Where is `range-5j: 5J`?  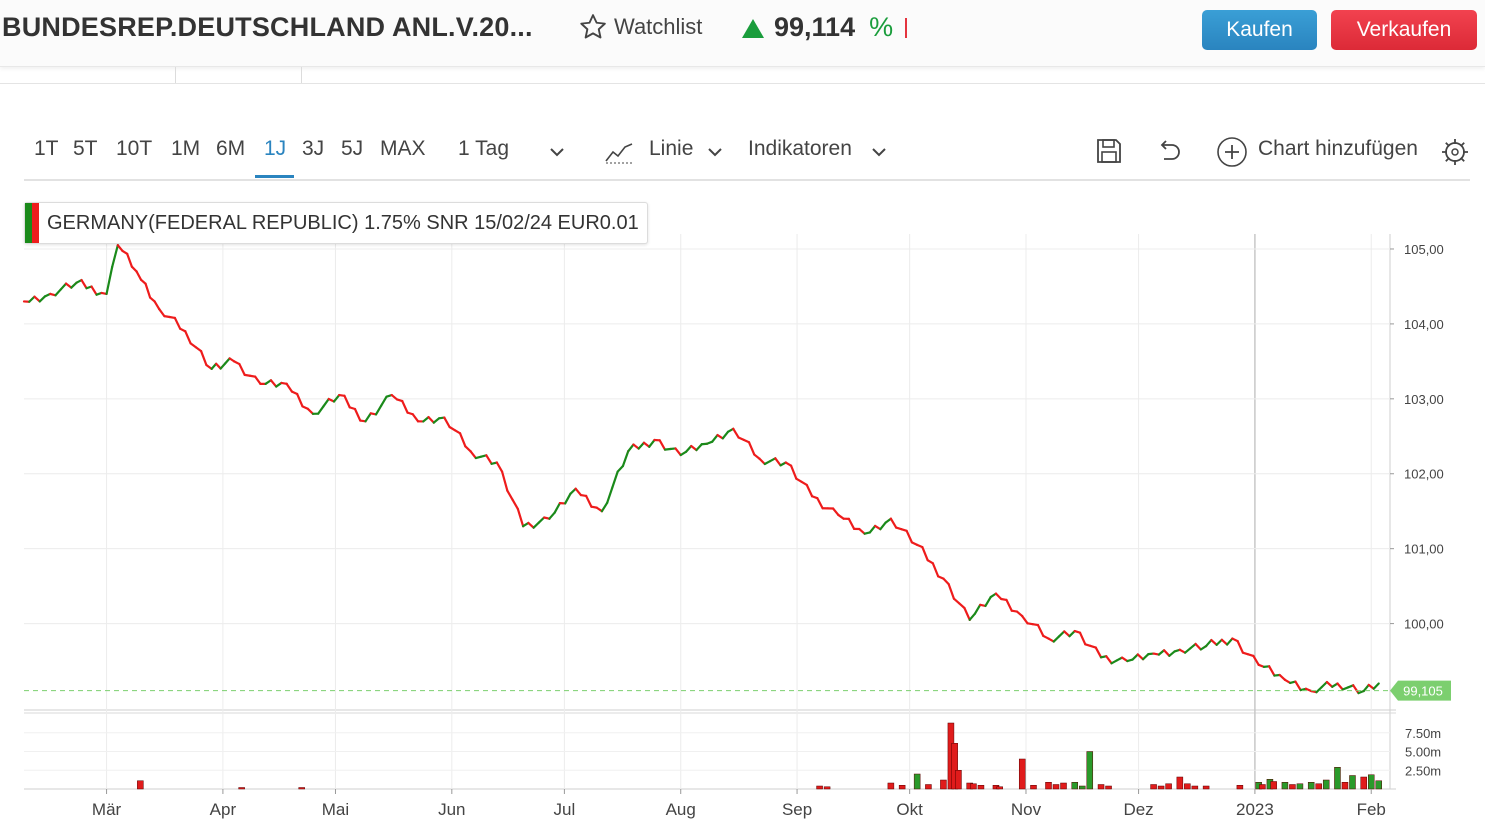
range-5j: 5J is located at coordinates (352, 148).